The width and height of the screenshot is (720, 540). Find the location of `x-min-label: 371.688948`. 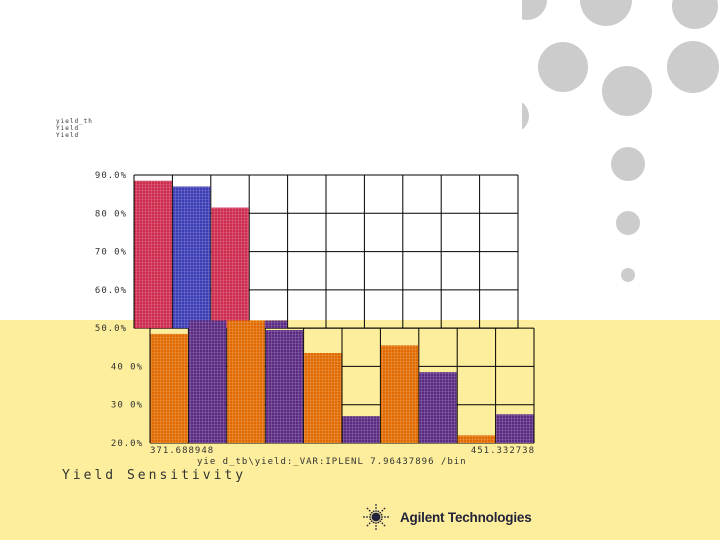

x-min-label: 371.688948 is located at coordinates (182, 451).